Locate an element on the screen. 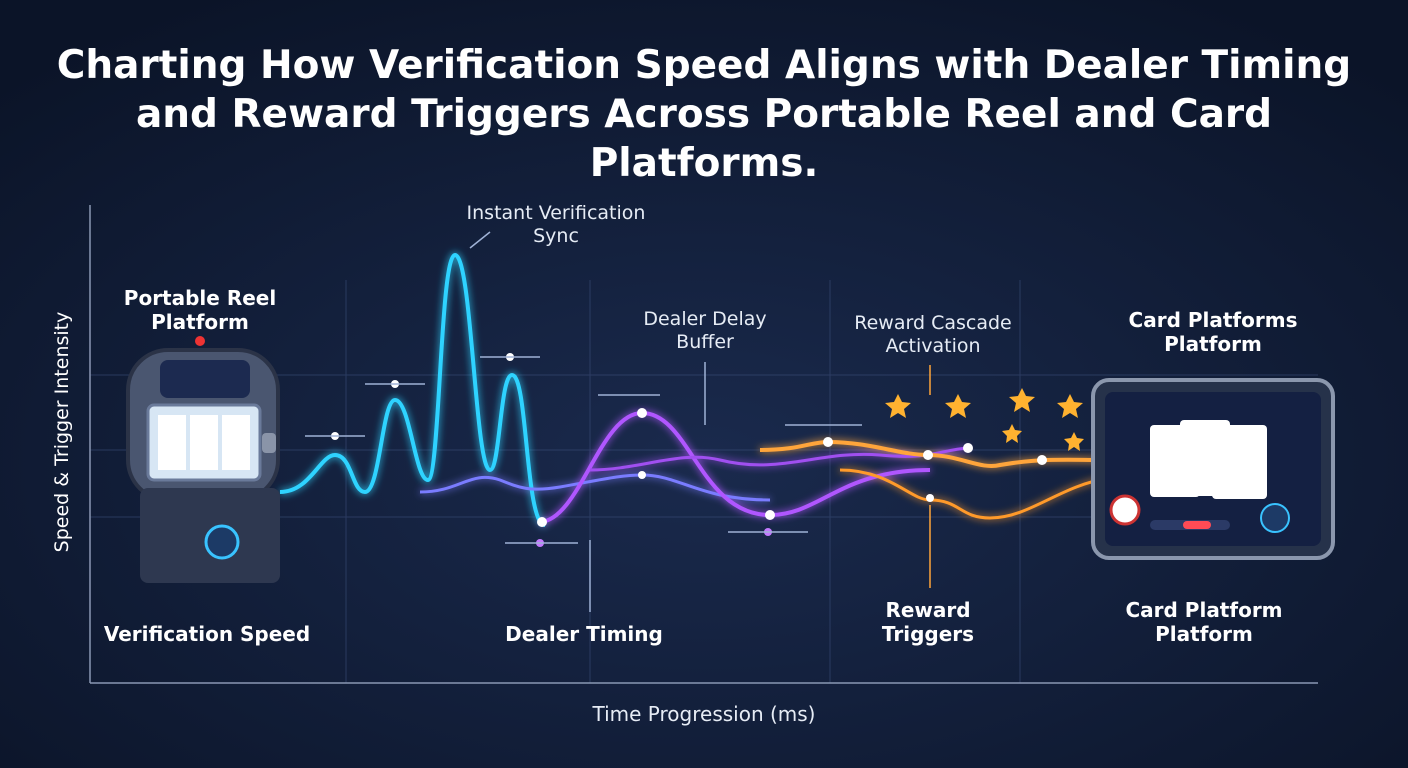 The height and width of the screenshot is (768, 1408). series-label: Reward Triggers is located at coordinates (928, 622).